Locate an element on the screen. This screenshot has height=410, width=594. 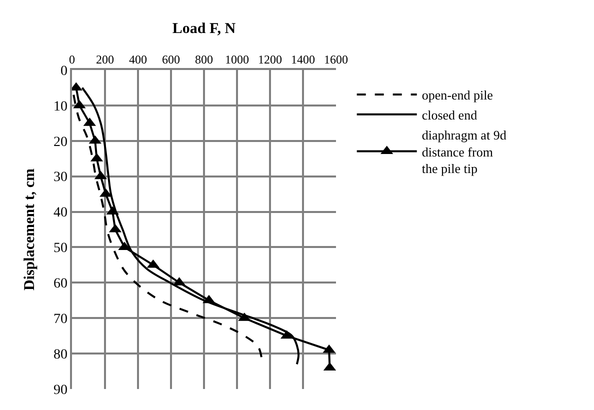
x-tick-label: 1000 is located at coordinates (237, 59).